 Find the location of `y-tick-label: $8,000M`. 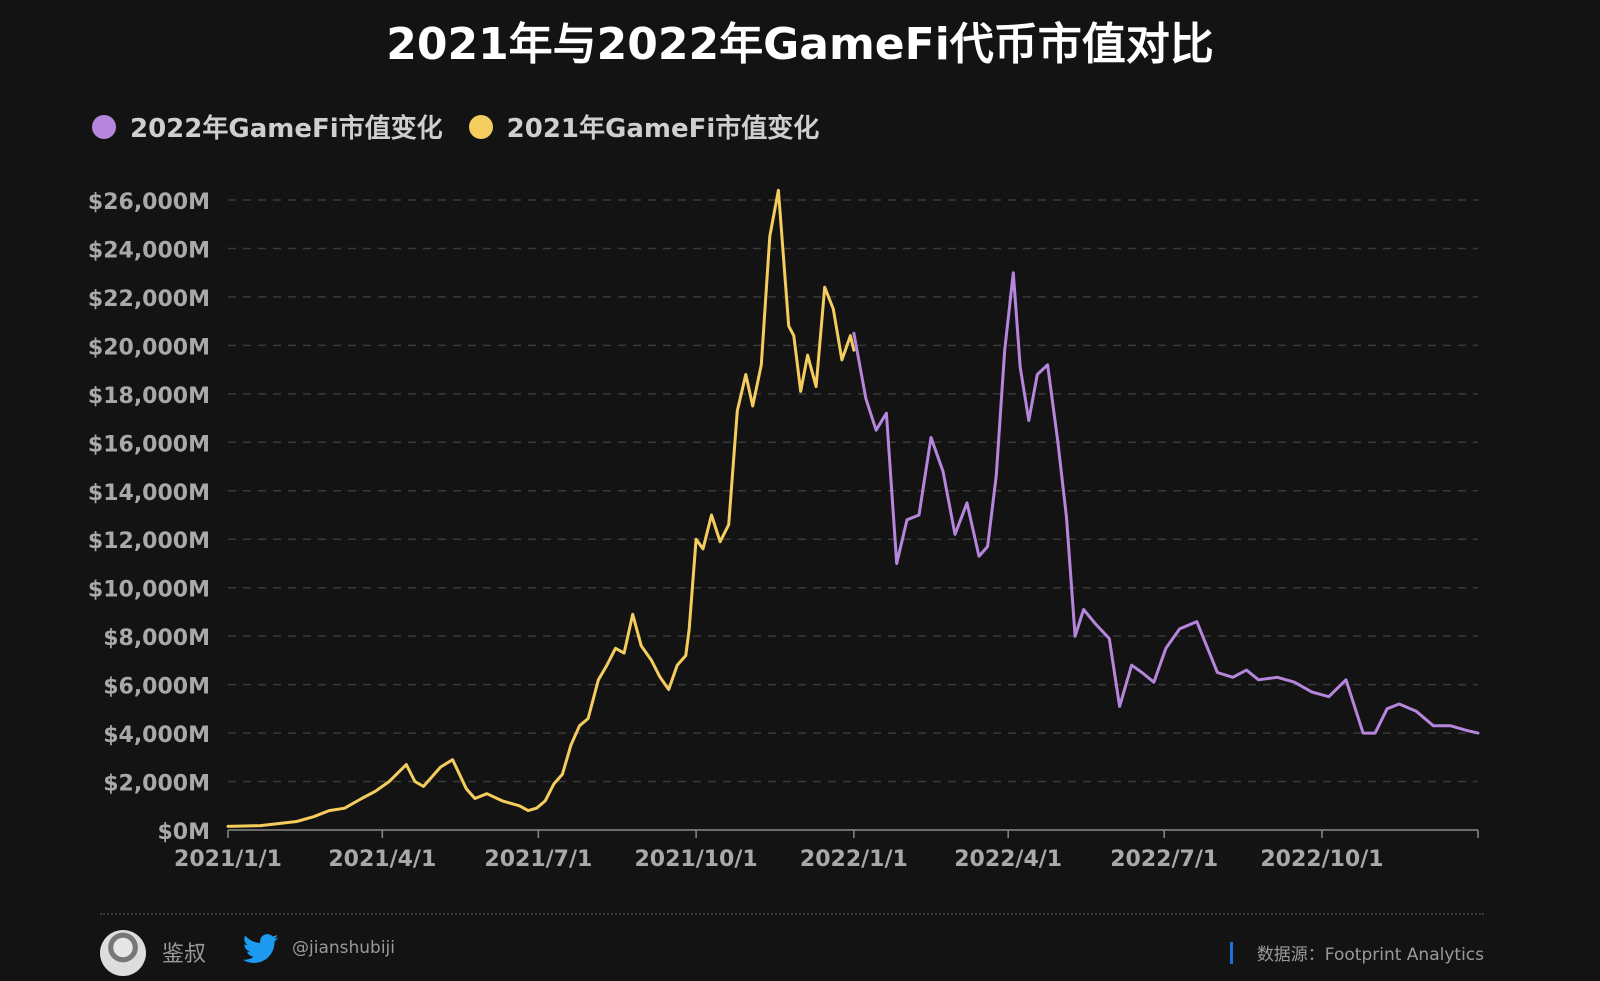

y-tick-label: $8,000M is located at coordinates (156, 638).